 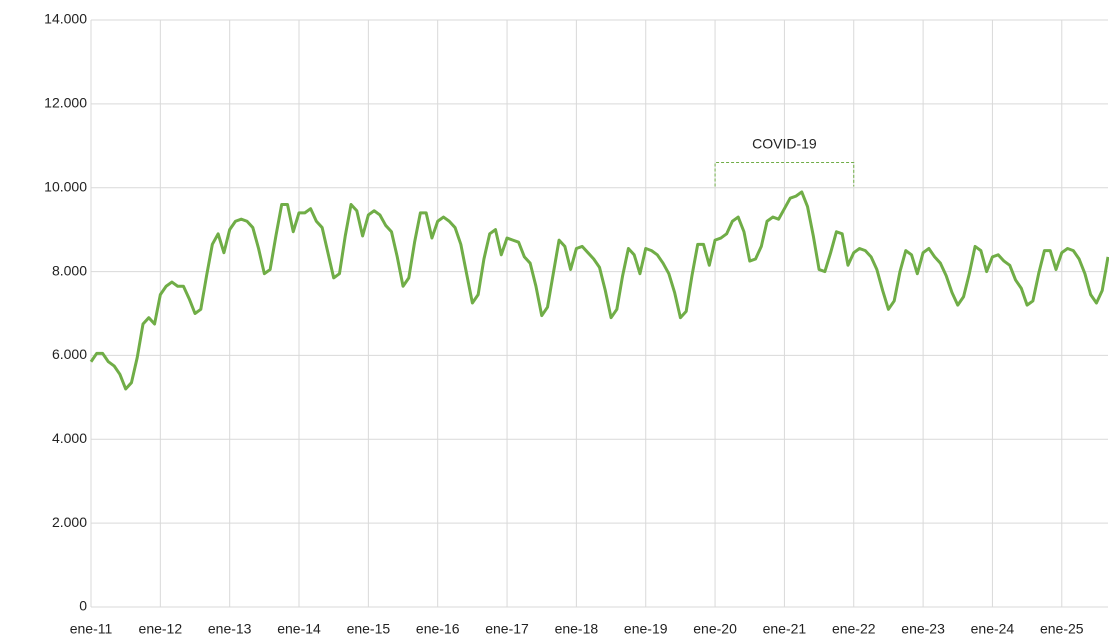 What do you see at coordinates (785, 628) in the screenshot?
I see `x-tick-label: ene-21` at bounding box center [785, 628].